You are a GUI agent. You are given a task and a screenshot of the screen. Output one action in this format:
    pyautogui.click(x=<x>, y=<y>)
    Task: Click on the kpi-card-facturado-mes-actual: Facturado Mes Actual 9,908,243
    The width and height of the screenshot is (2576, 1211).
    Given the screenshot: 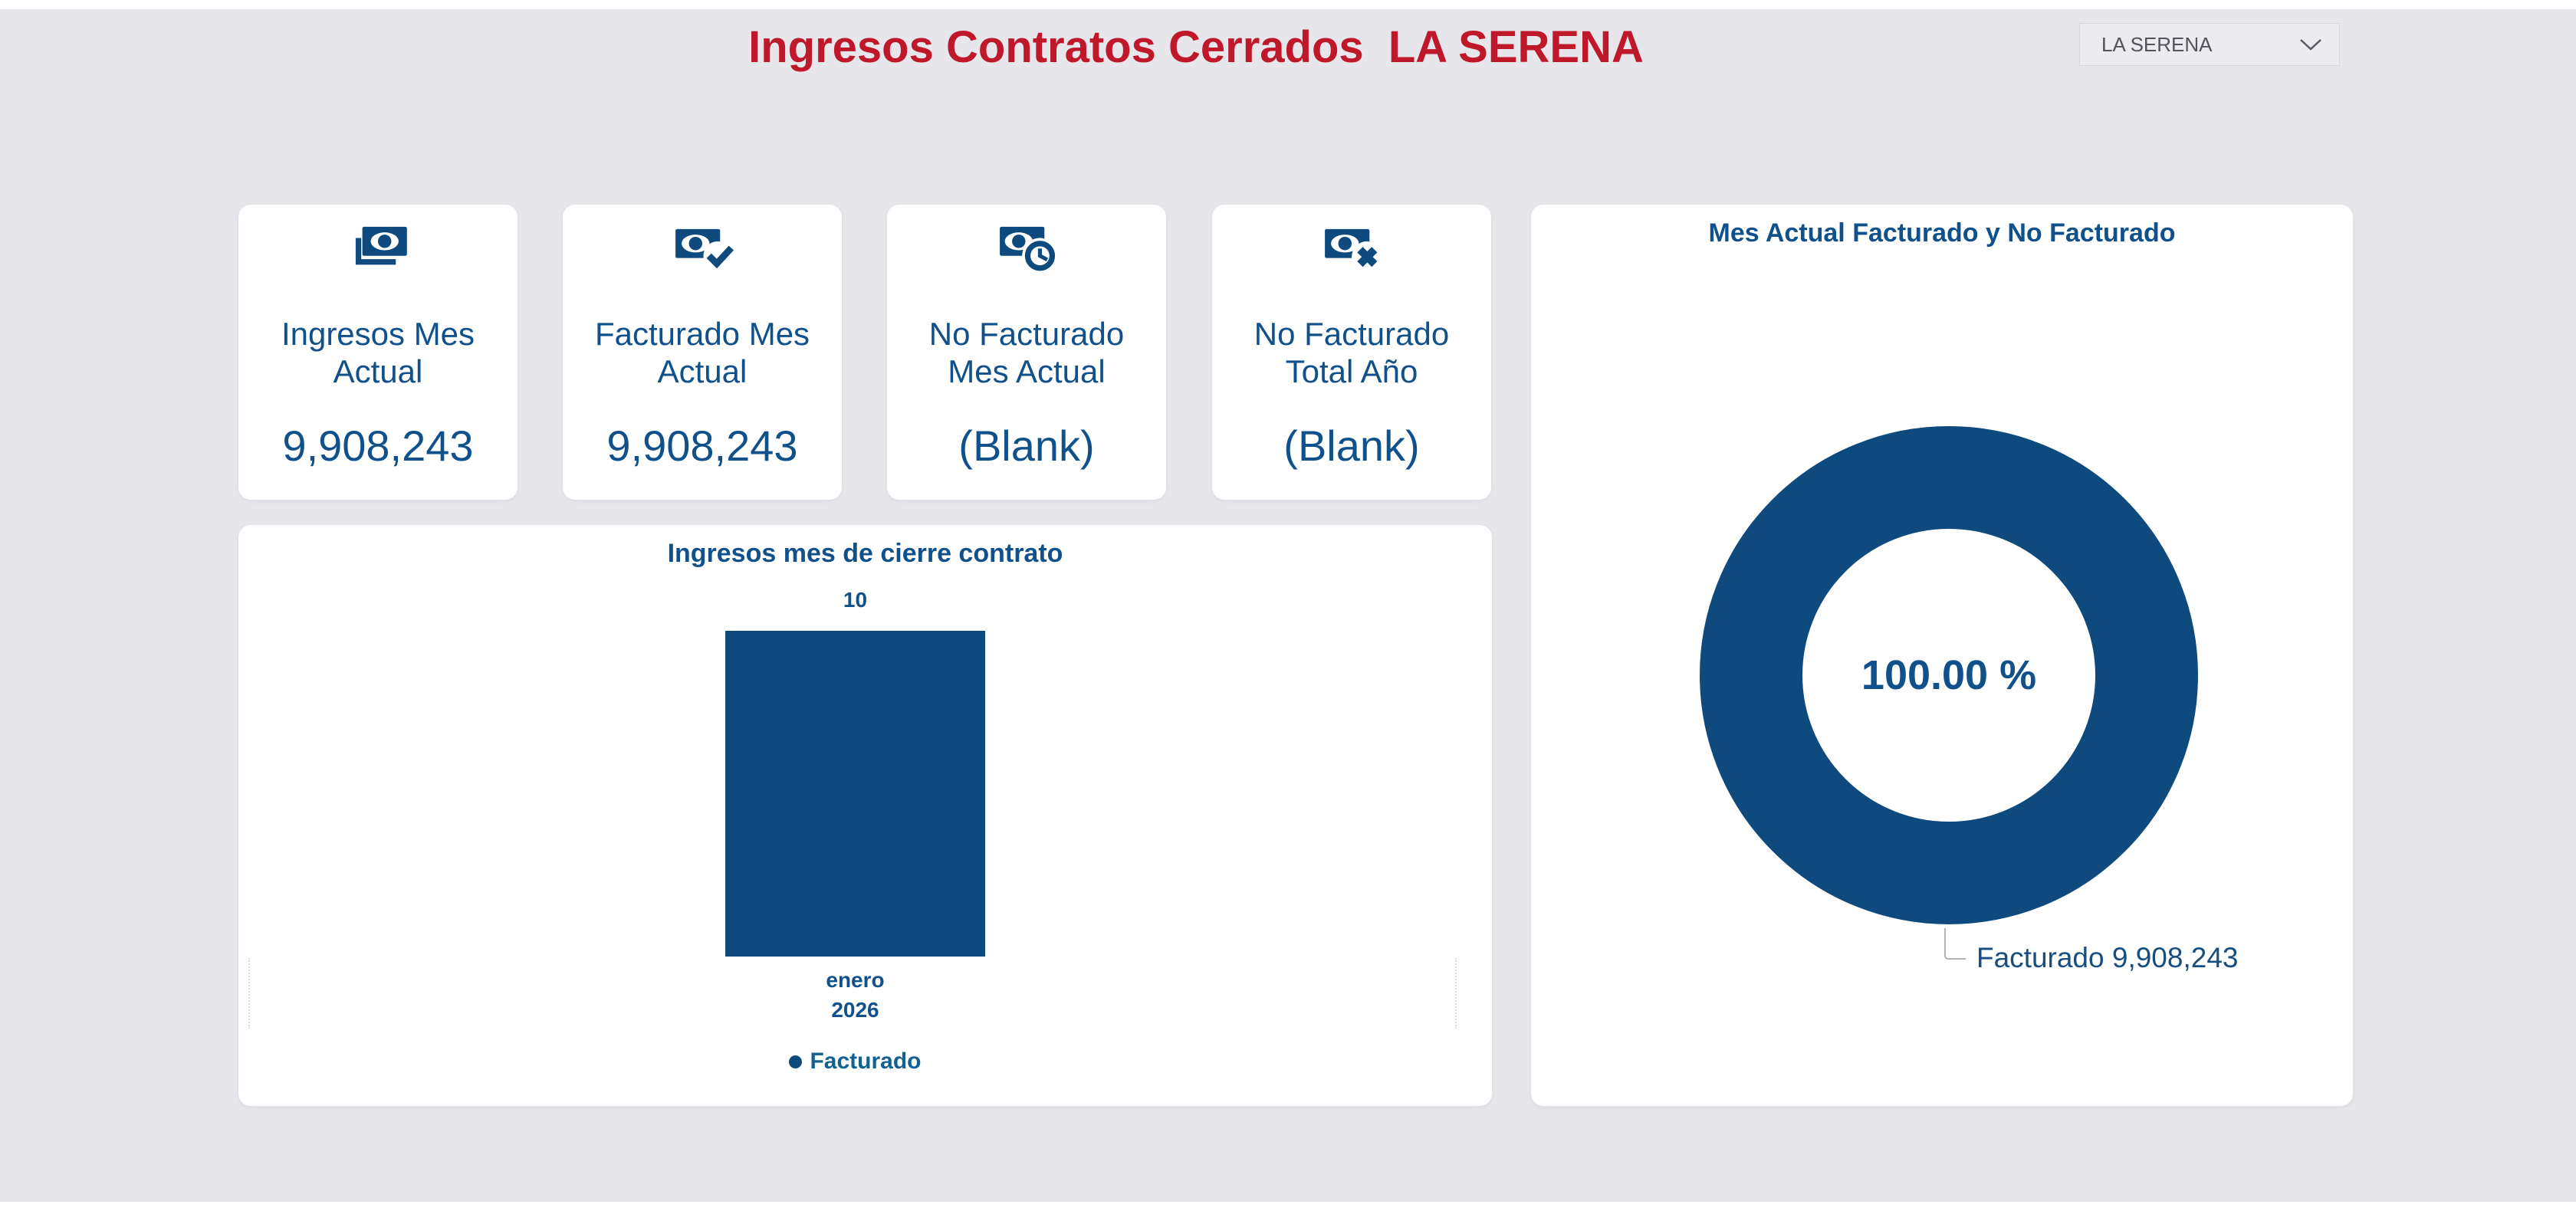 What is the action you would take?
    pyautogui.click(x=703, y=352)
    